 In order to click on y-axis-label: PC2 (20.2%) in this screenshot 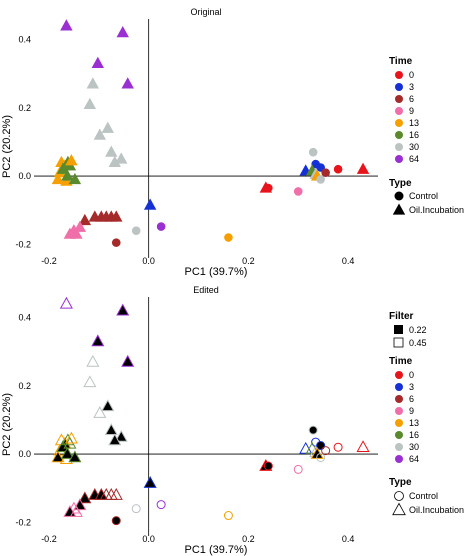, I will do `click(7, 146)`.